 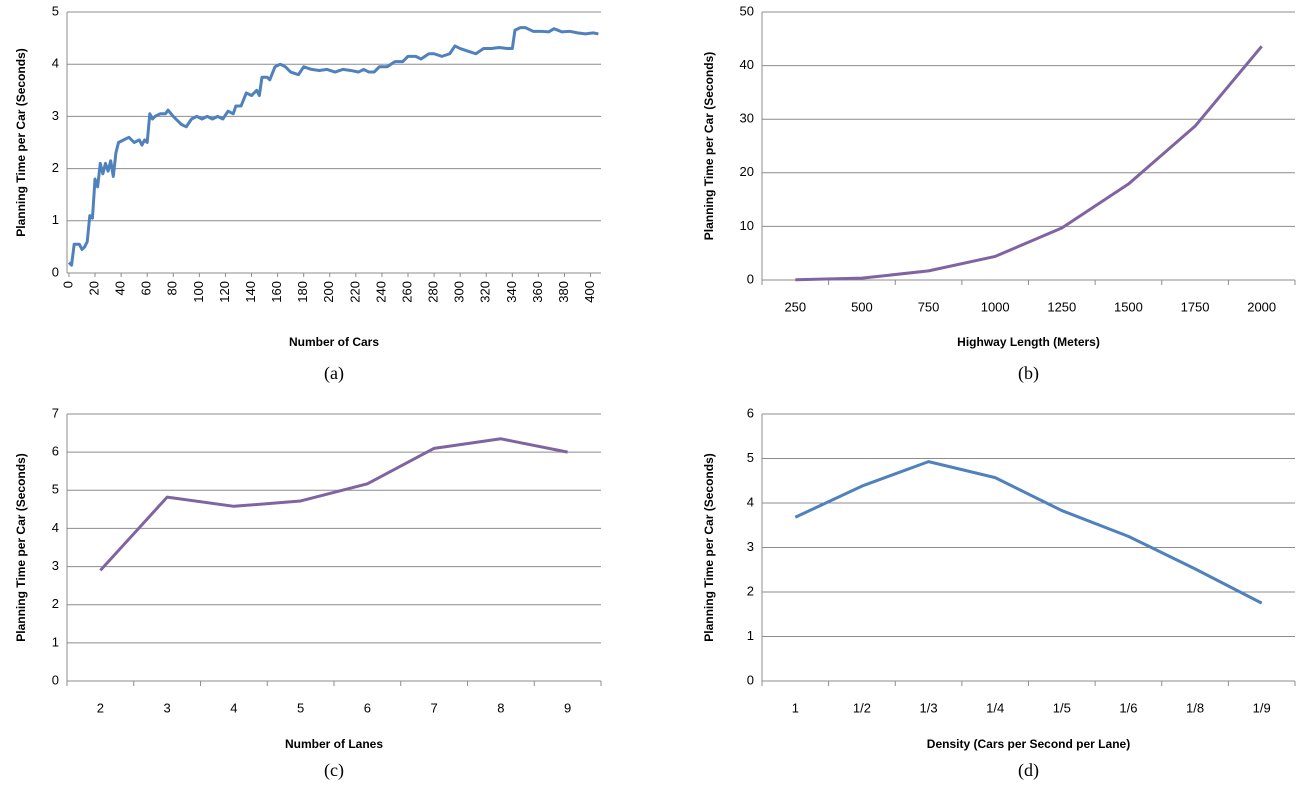 I want to click on x-tick-label: 60, so click(x=146, y=288).